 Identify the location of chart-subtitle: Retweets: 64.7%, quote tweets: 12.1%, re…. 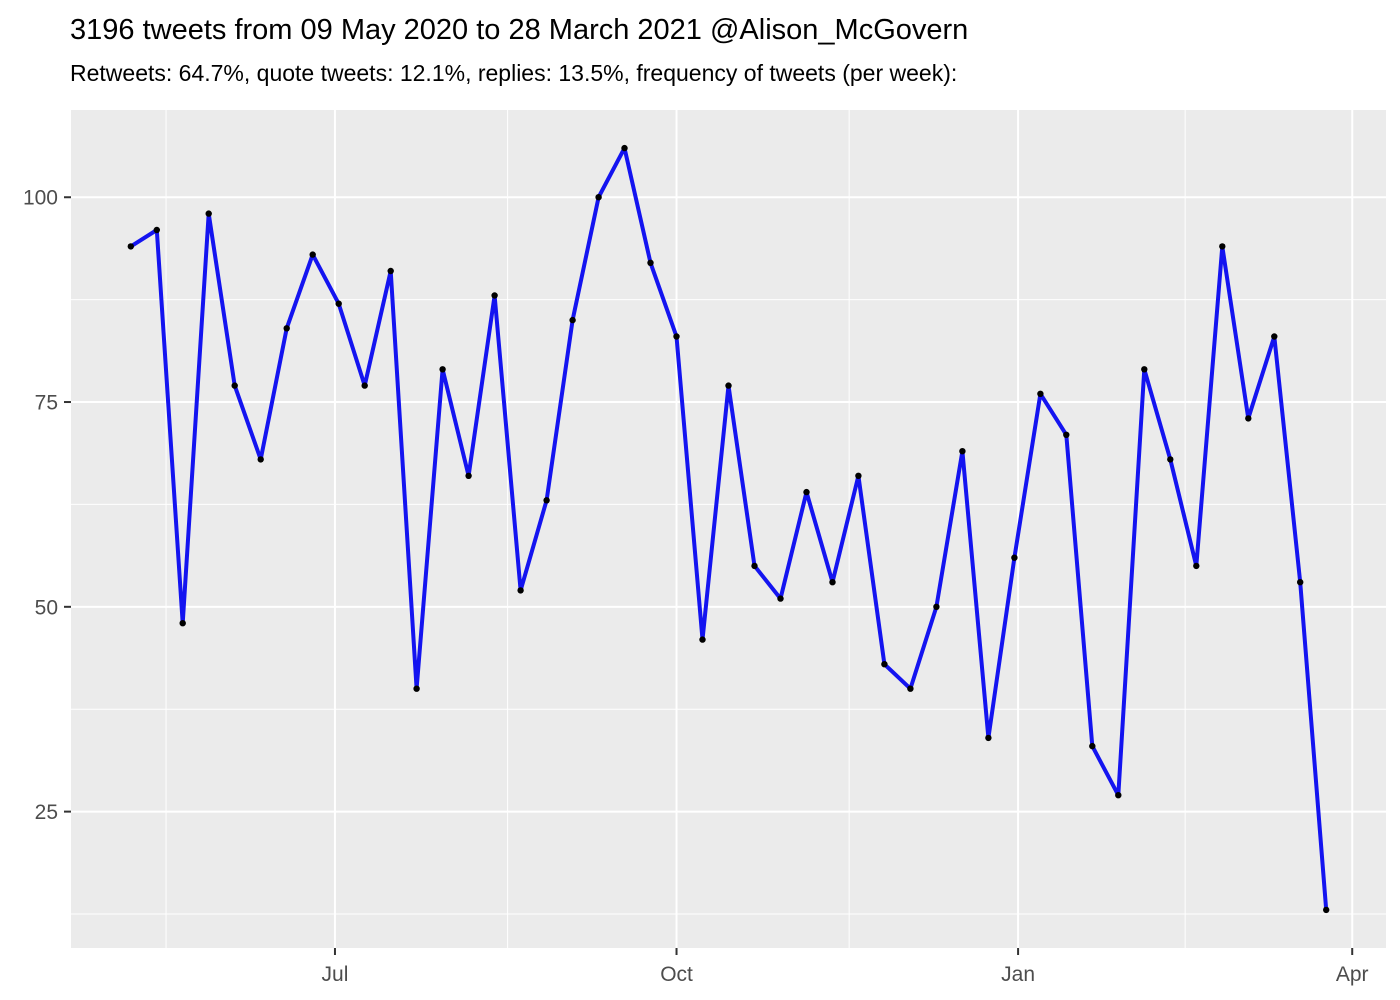
(514, 73).